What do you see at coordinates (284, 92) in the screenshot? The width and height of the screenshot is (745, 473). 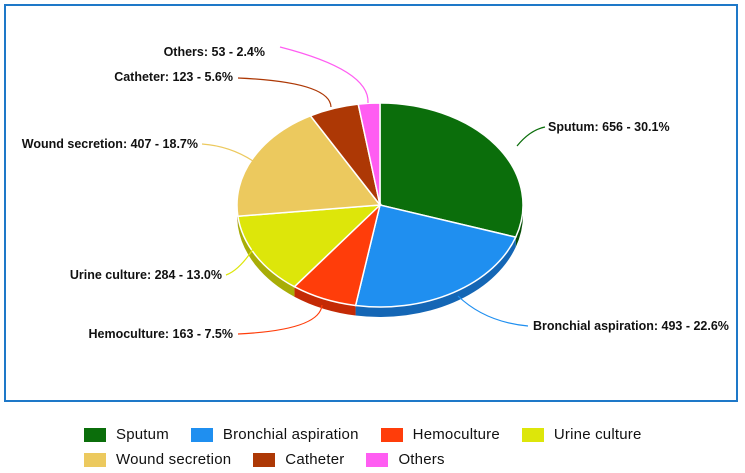 I see `leader-line-catheter` at bounding box center [284, 92].